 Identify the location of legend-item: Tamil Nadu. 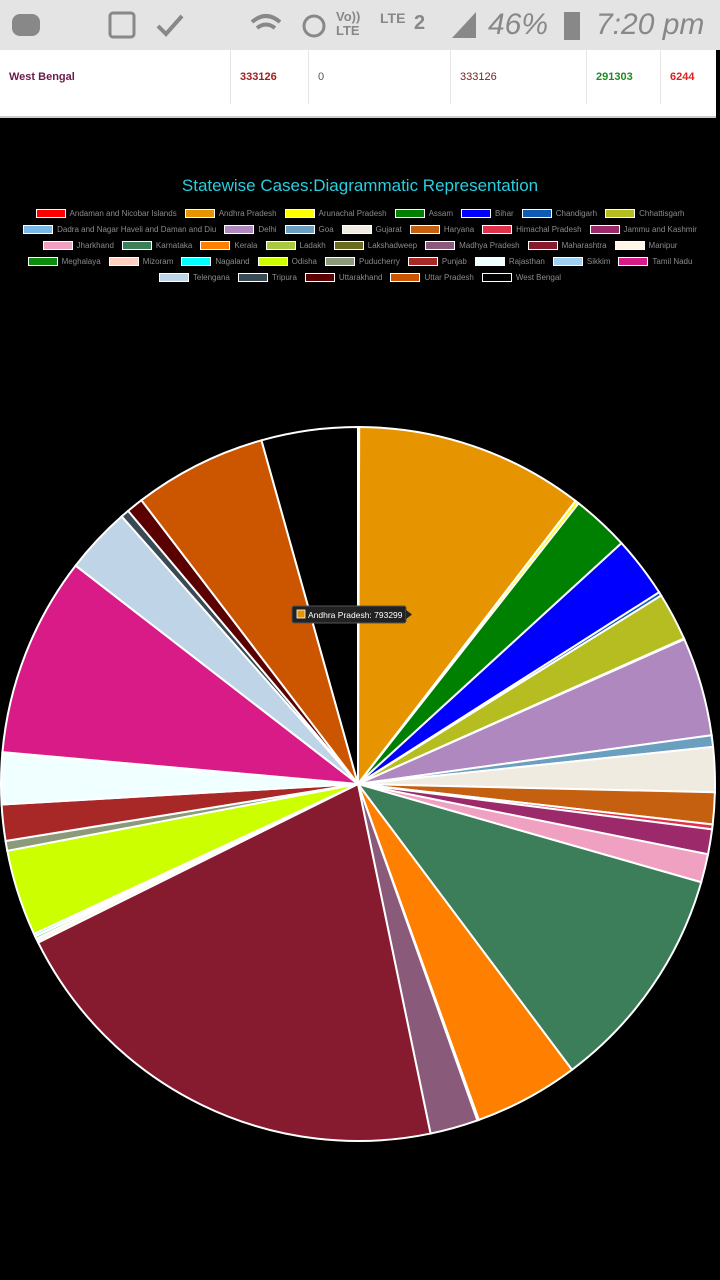
(655, 261).